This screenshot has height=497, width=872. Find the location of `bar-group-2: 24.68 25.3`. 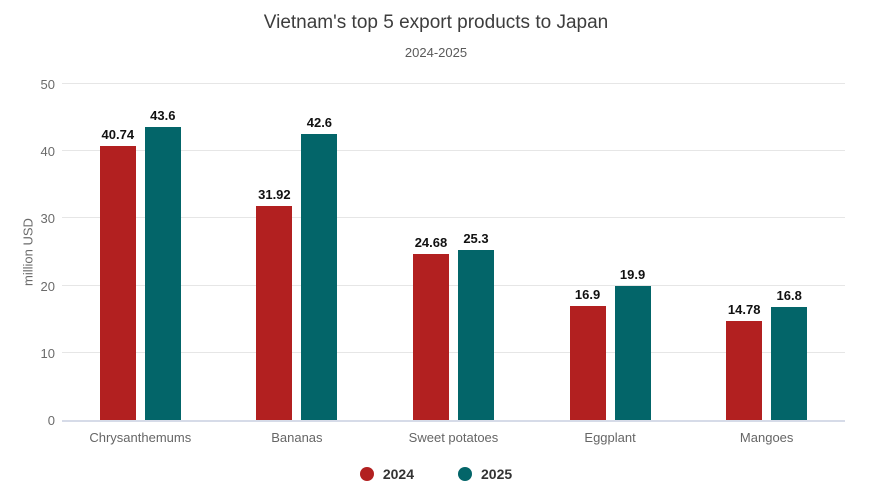

bar-group-2: 24.68 25.3 is located at coordinates (453, 252).